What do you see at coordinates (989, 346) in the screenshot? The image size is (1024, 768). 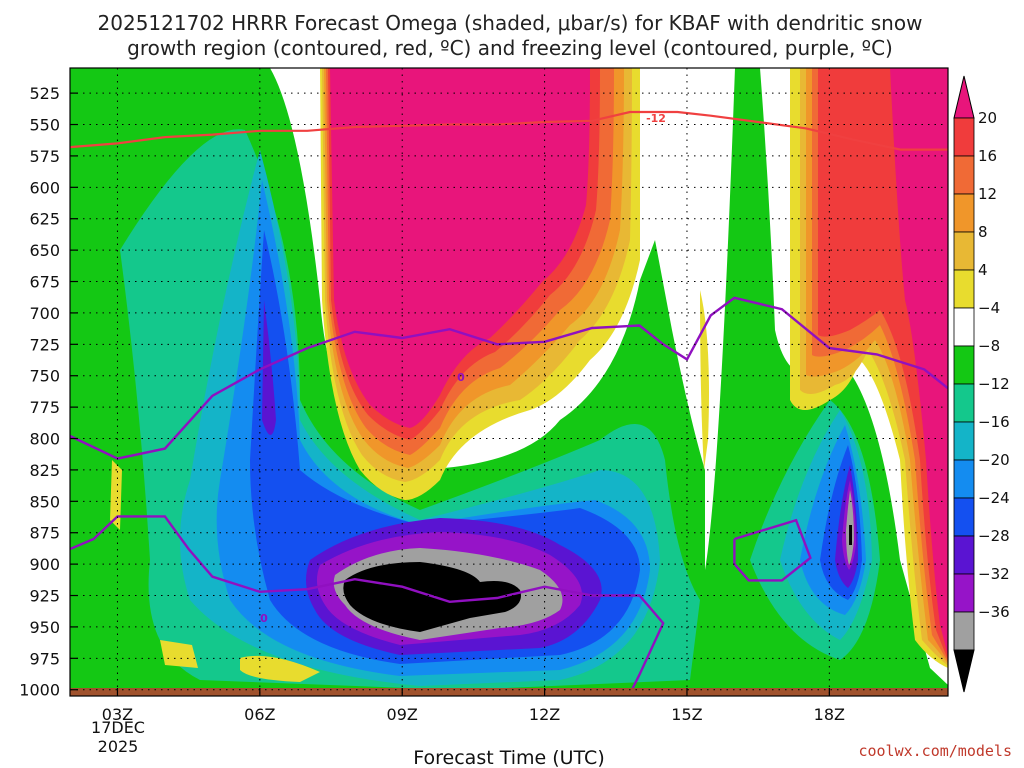 I see `colorbar-tick-label: −8` at bounding box center [989, 346].